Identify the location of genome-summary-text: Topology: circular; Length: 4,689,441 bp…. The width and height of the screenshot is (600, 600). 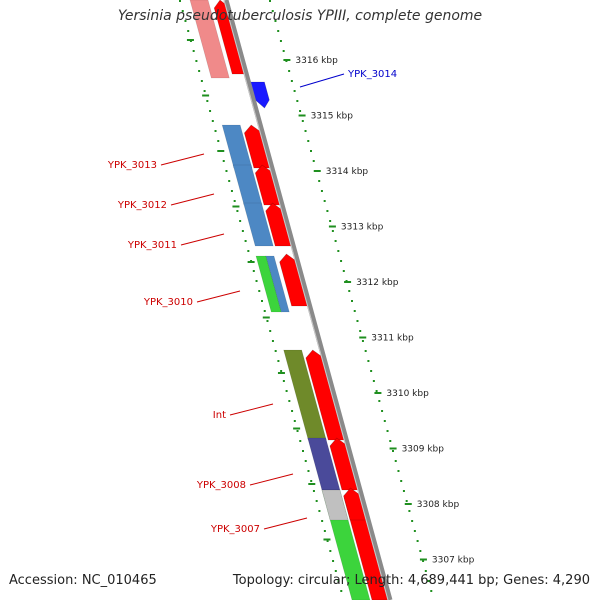
(411, 580).